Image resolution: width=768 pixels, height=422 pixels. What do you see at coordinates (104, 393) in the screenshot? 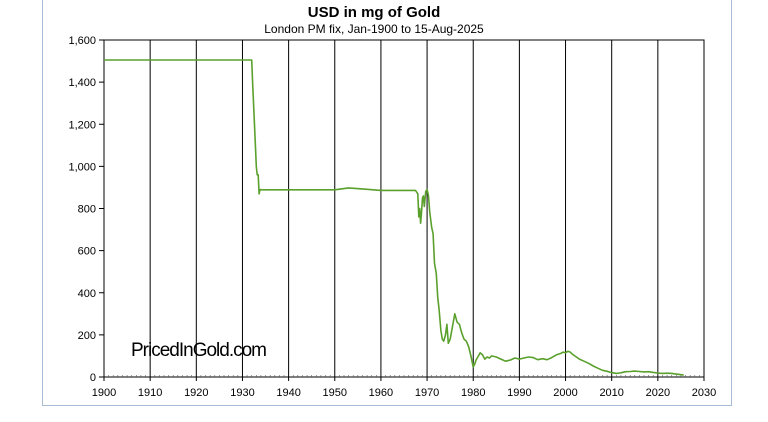
I see `x-tick-label: 1900` at bounding box center [104, 393].